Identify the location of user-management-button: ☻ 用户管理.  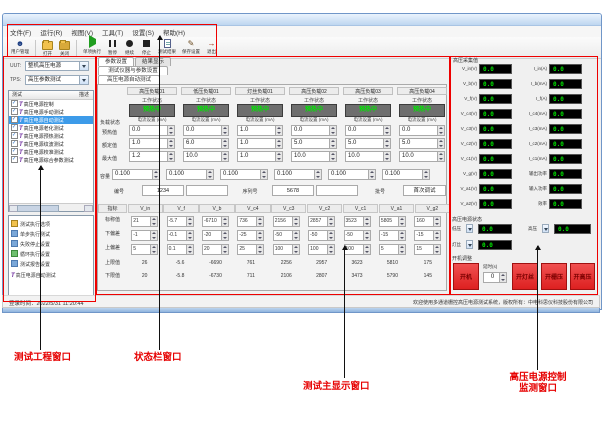
(20, 46).